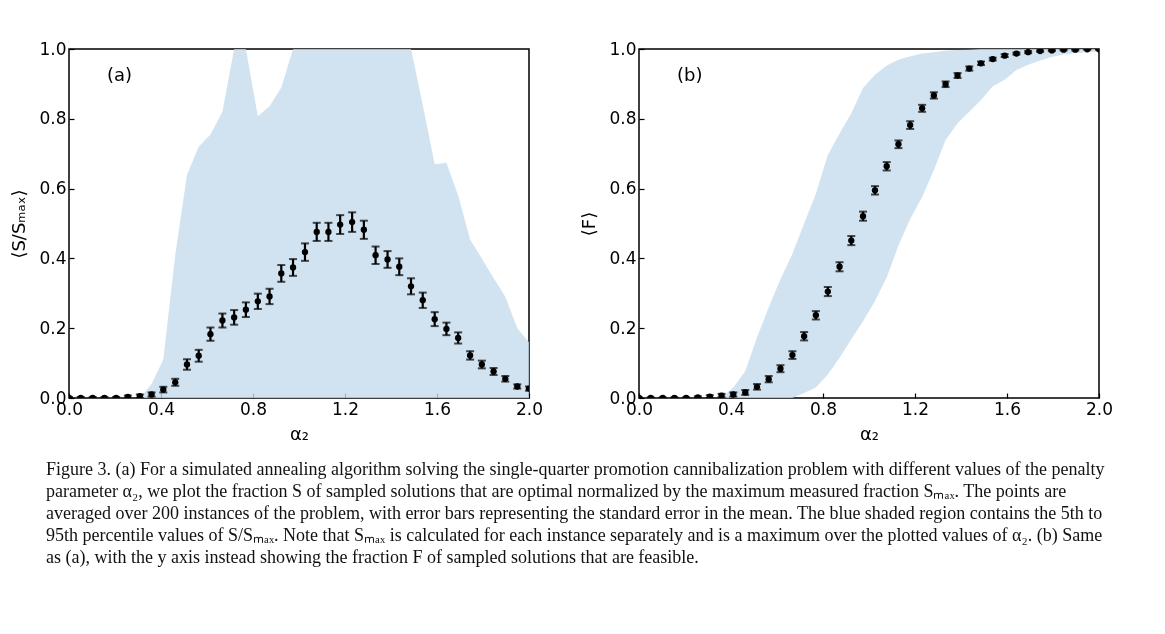  Describe the element at coordinates (19, 224) in the screenshot. I see `y-axis-title: ⟨S/Sₘₐₓ⟩` at that location.